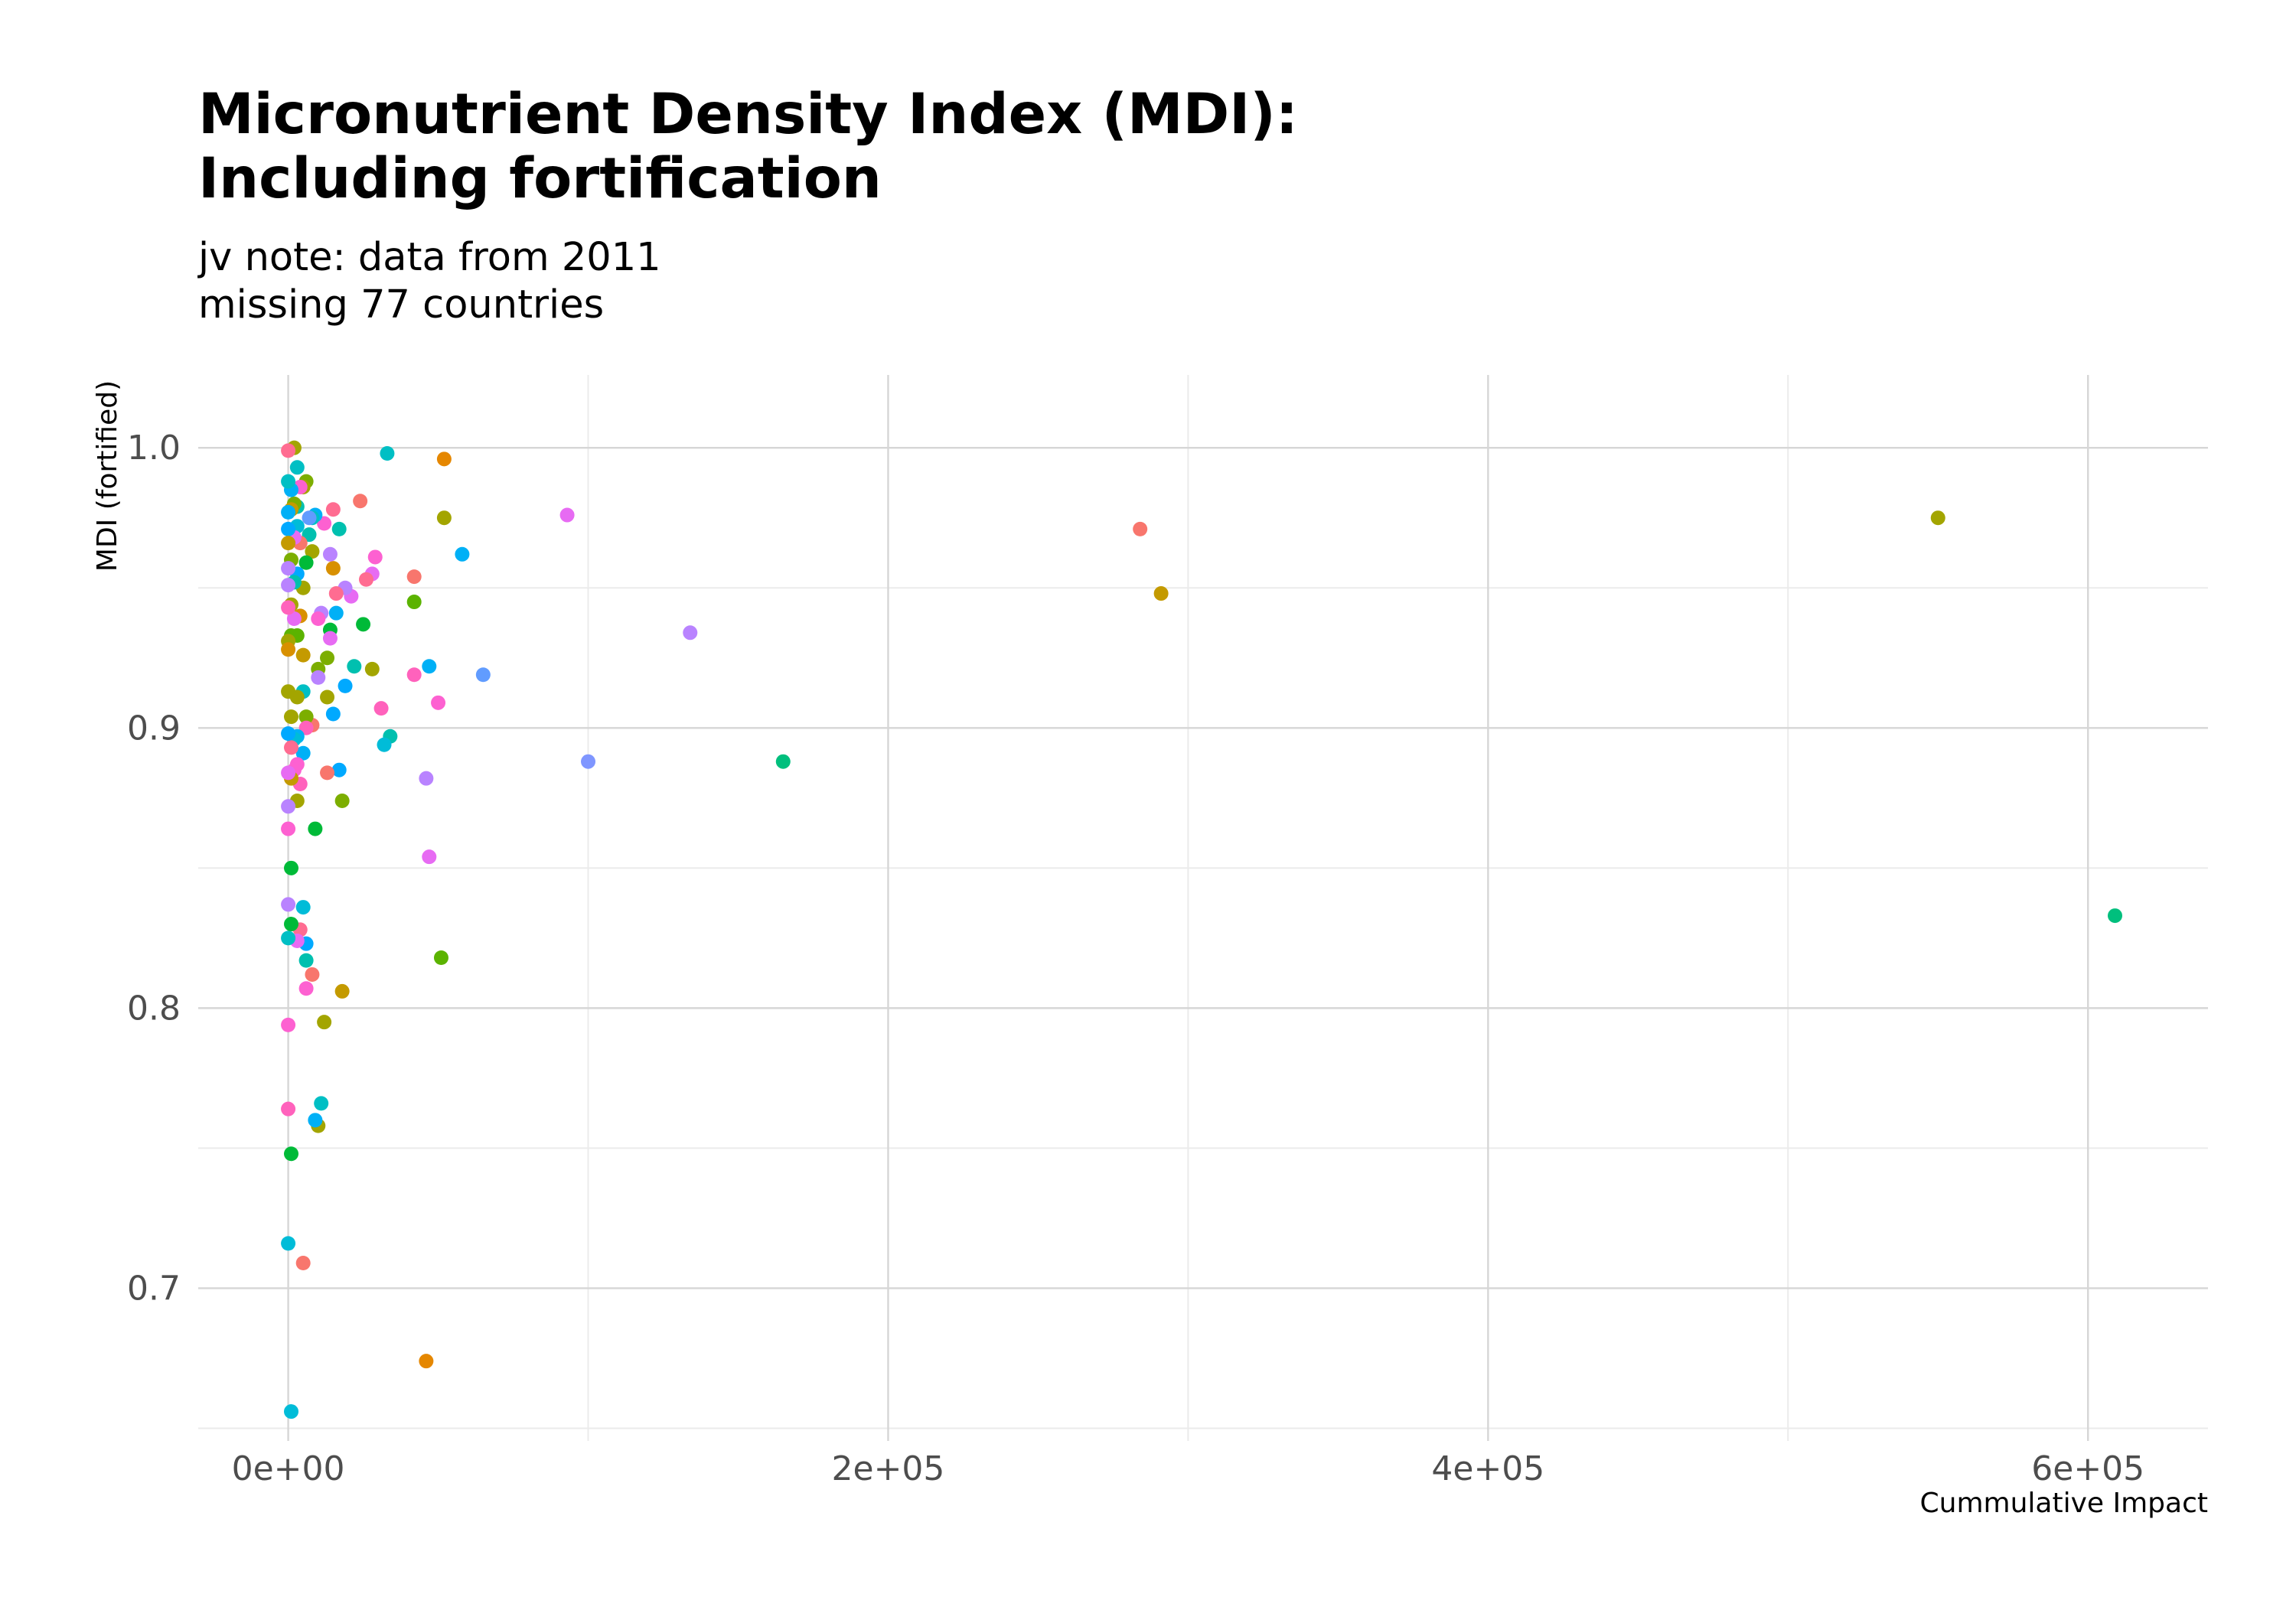 This screenshot has width=2296, height=1607. I want to click on y-axis-label: MDI (fortified), so click(107, 476).